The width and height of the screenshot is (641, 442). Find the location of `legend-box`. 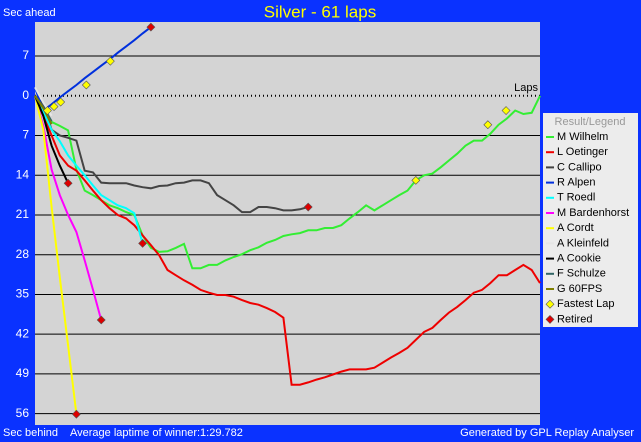

legend-box is located at coordinates (590, 220).